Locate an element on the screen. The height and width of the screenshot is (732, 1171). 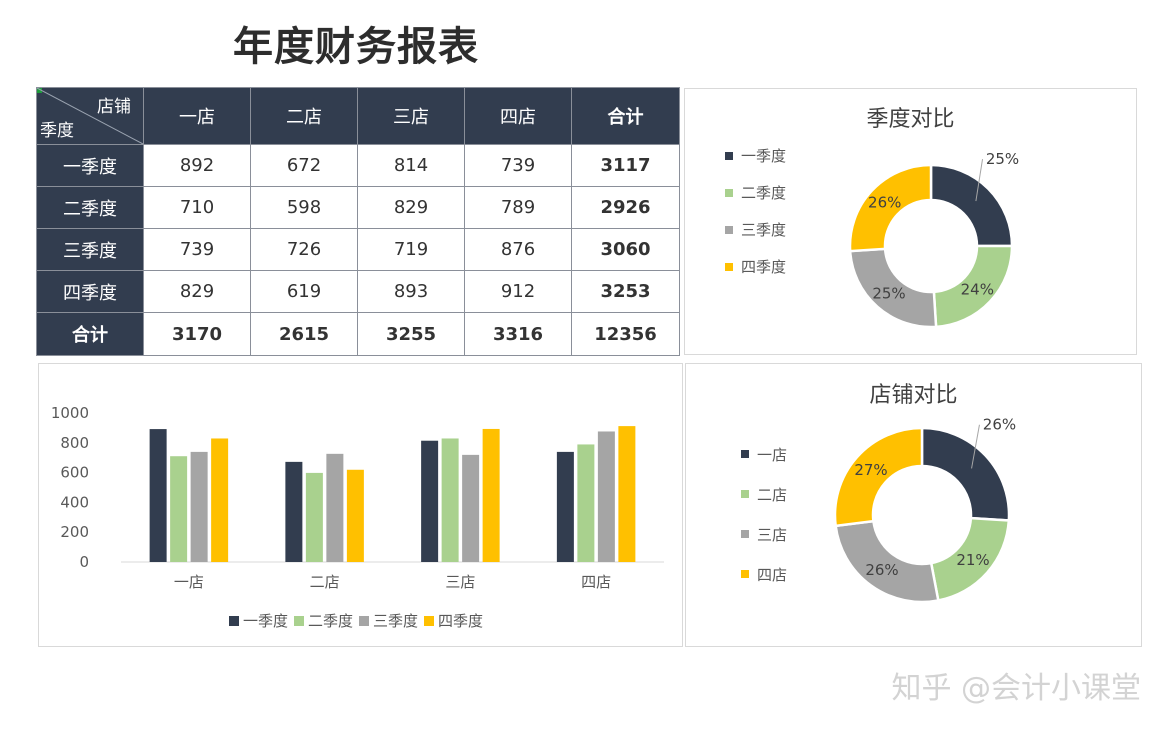
corner-quarter-label: 季度 is located at coordinates (57, 131).